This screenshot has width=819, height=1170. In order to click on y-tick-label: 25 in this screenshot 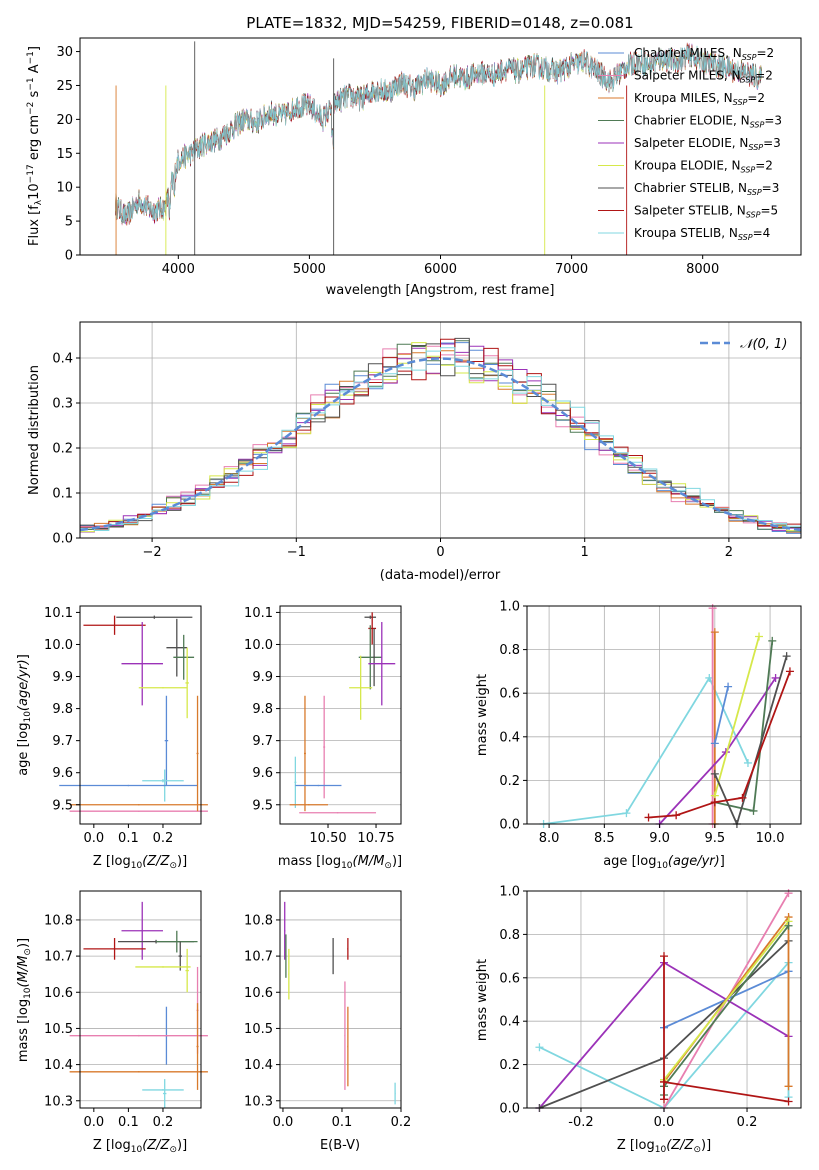, I will do `click(64, 86)`.